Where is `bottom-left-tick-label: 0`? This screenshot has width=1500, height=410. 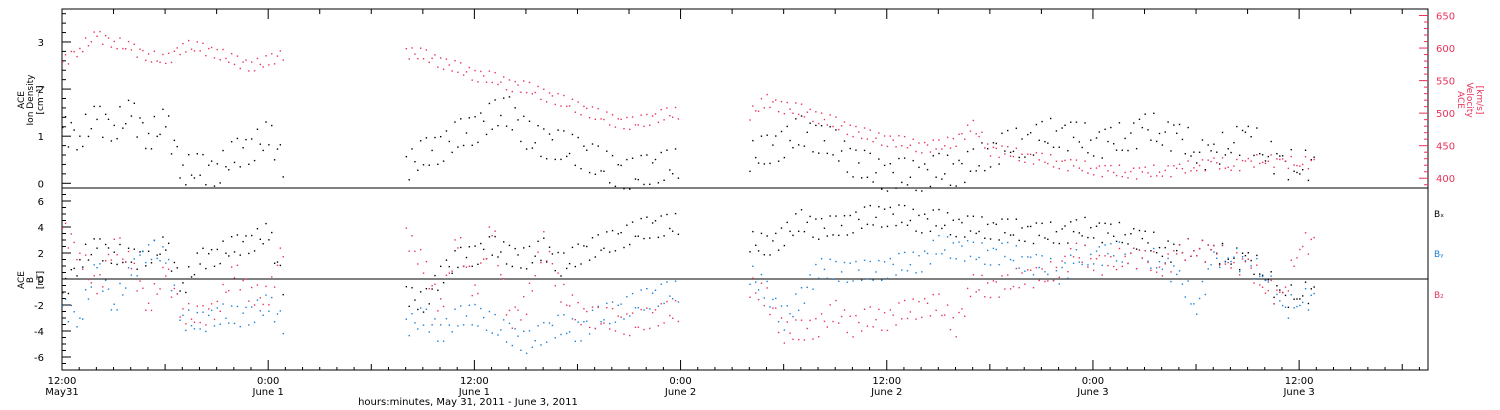
bottom-left-tick-label: 0 is located at coordinates (41, 280).